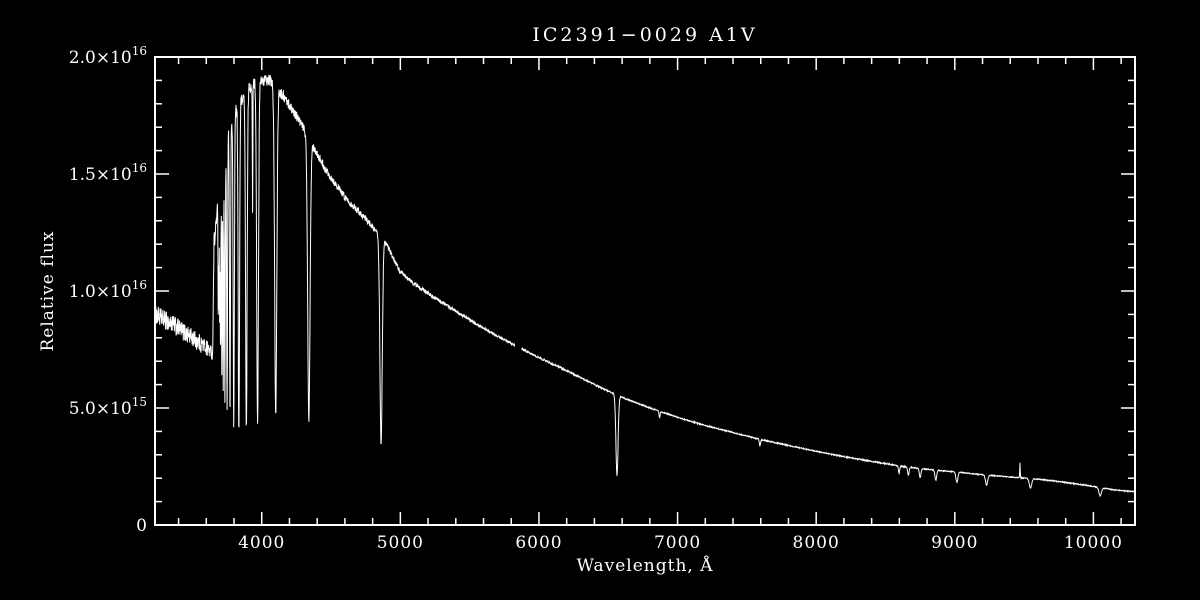 Image resolution: width=1200 pixels, height=600 pixels. I want to click on x-tick-label: 5000, so click(400, 543).